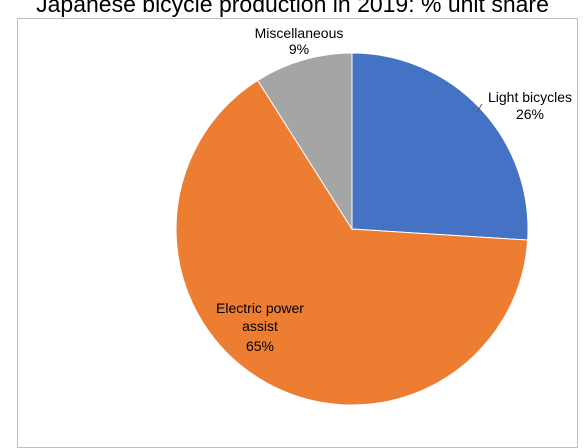  What do you see at coordinates (440, 146) in the screenshot?
I see `pie-slice-light-bicycles` at bounding box center [440, 146].